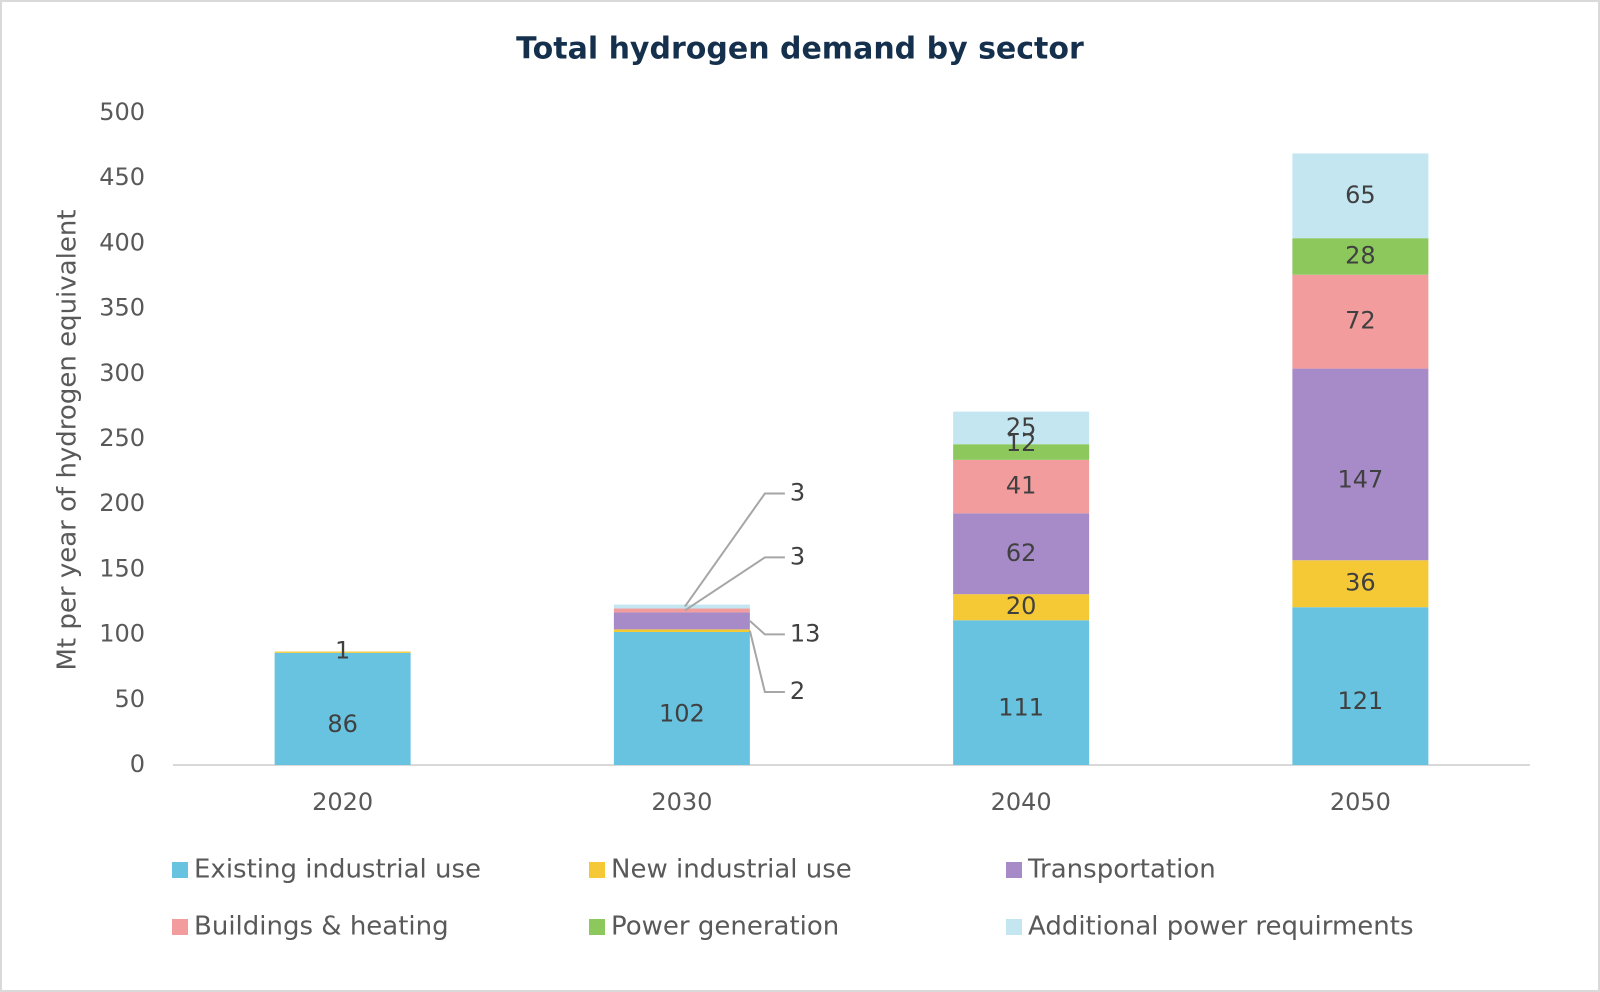 Image resolution: width=1600 pixels, height=992 pixels. What do you see at coordinates (1021, 802) in the screenshot?
I see `x-tick-label: 2040` at bounding box center [1021, 802].